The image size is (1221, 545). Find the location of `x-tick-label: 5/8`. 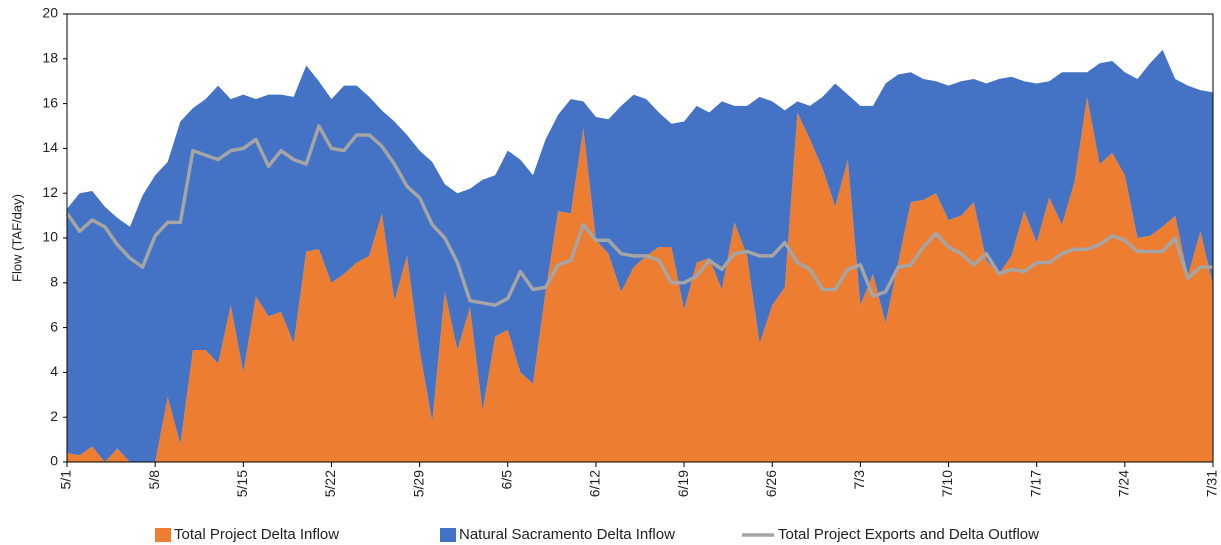

x-tick-label: 5/8 is located at coordinates (154, 480).